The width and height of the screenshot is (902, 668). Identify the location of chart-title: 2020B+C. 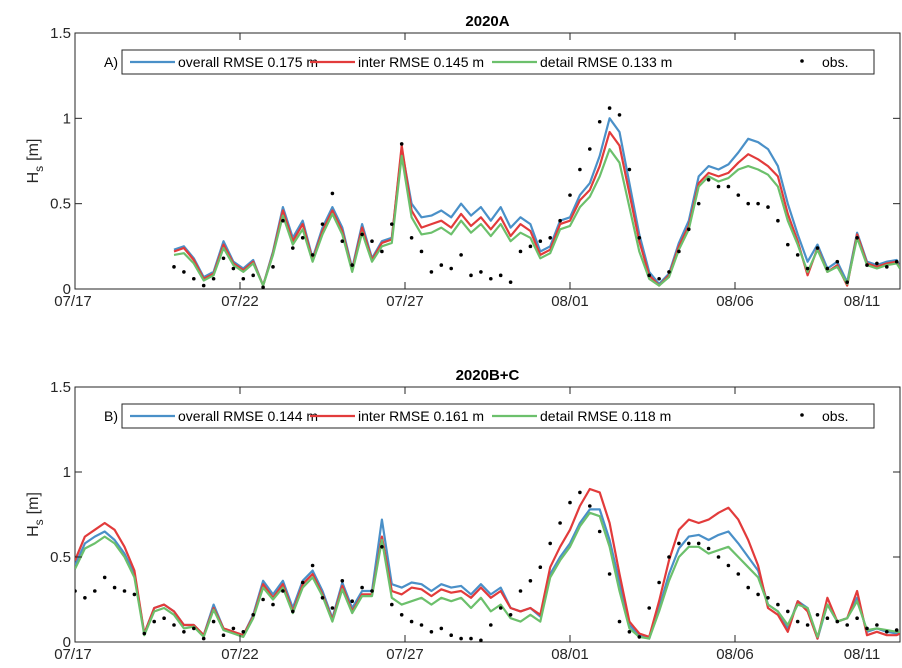
(488, 375).